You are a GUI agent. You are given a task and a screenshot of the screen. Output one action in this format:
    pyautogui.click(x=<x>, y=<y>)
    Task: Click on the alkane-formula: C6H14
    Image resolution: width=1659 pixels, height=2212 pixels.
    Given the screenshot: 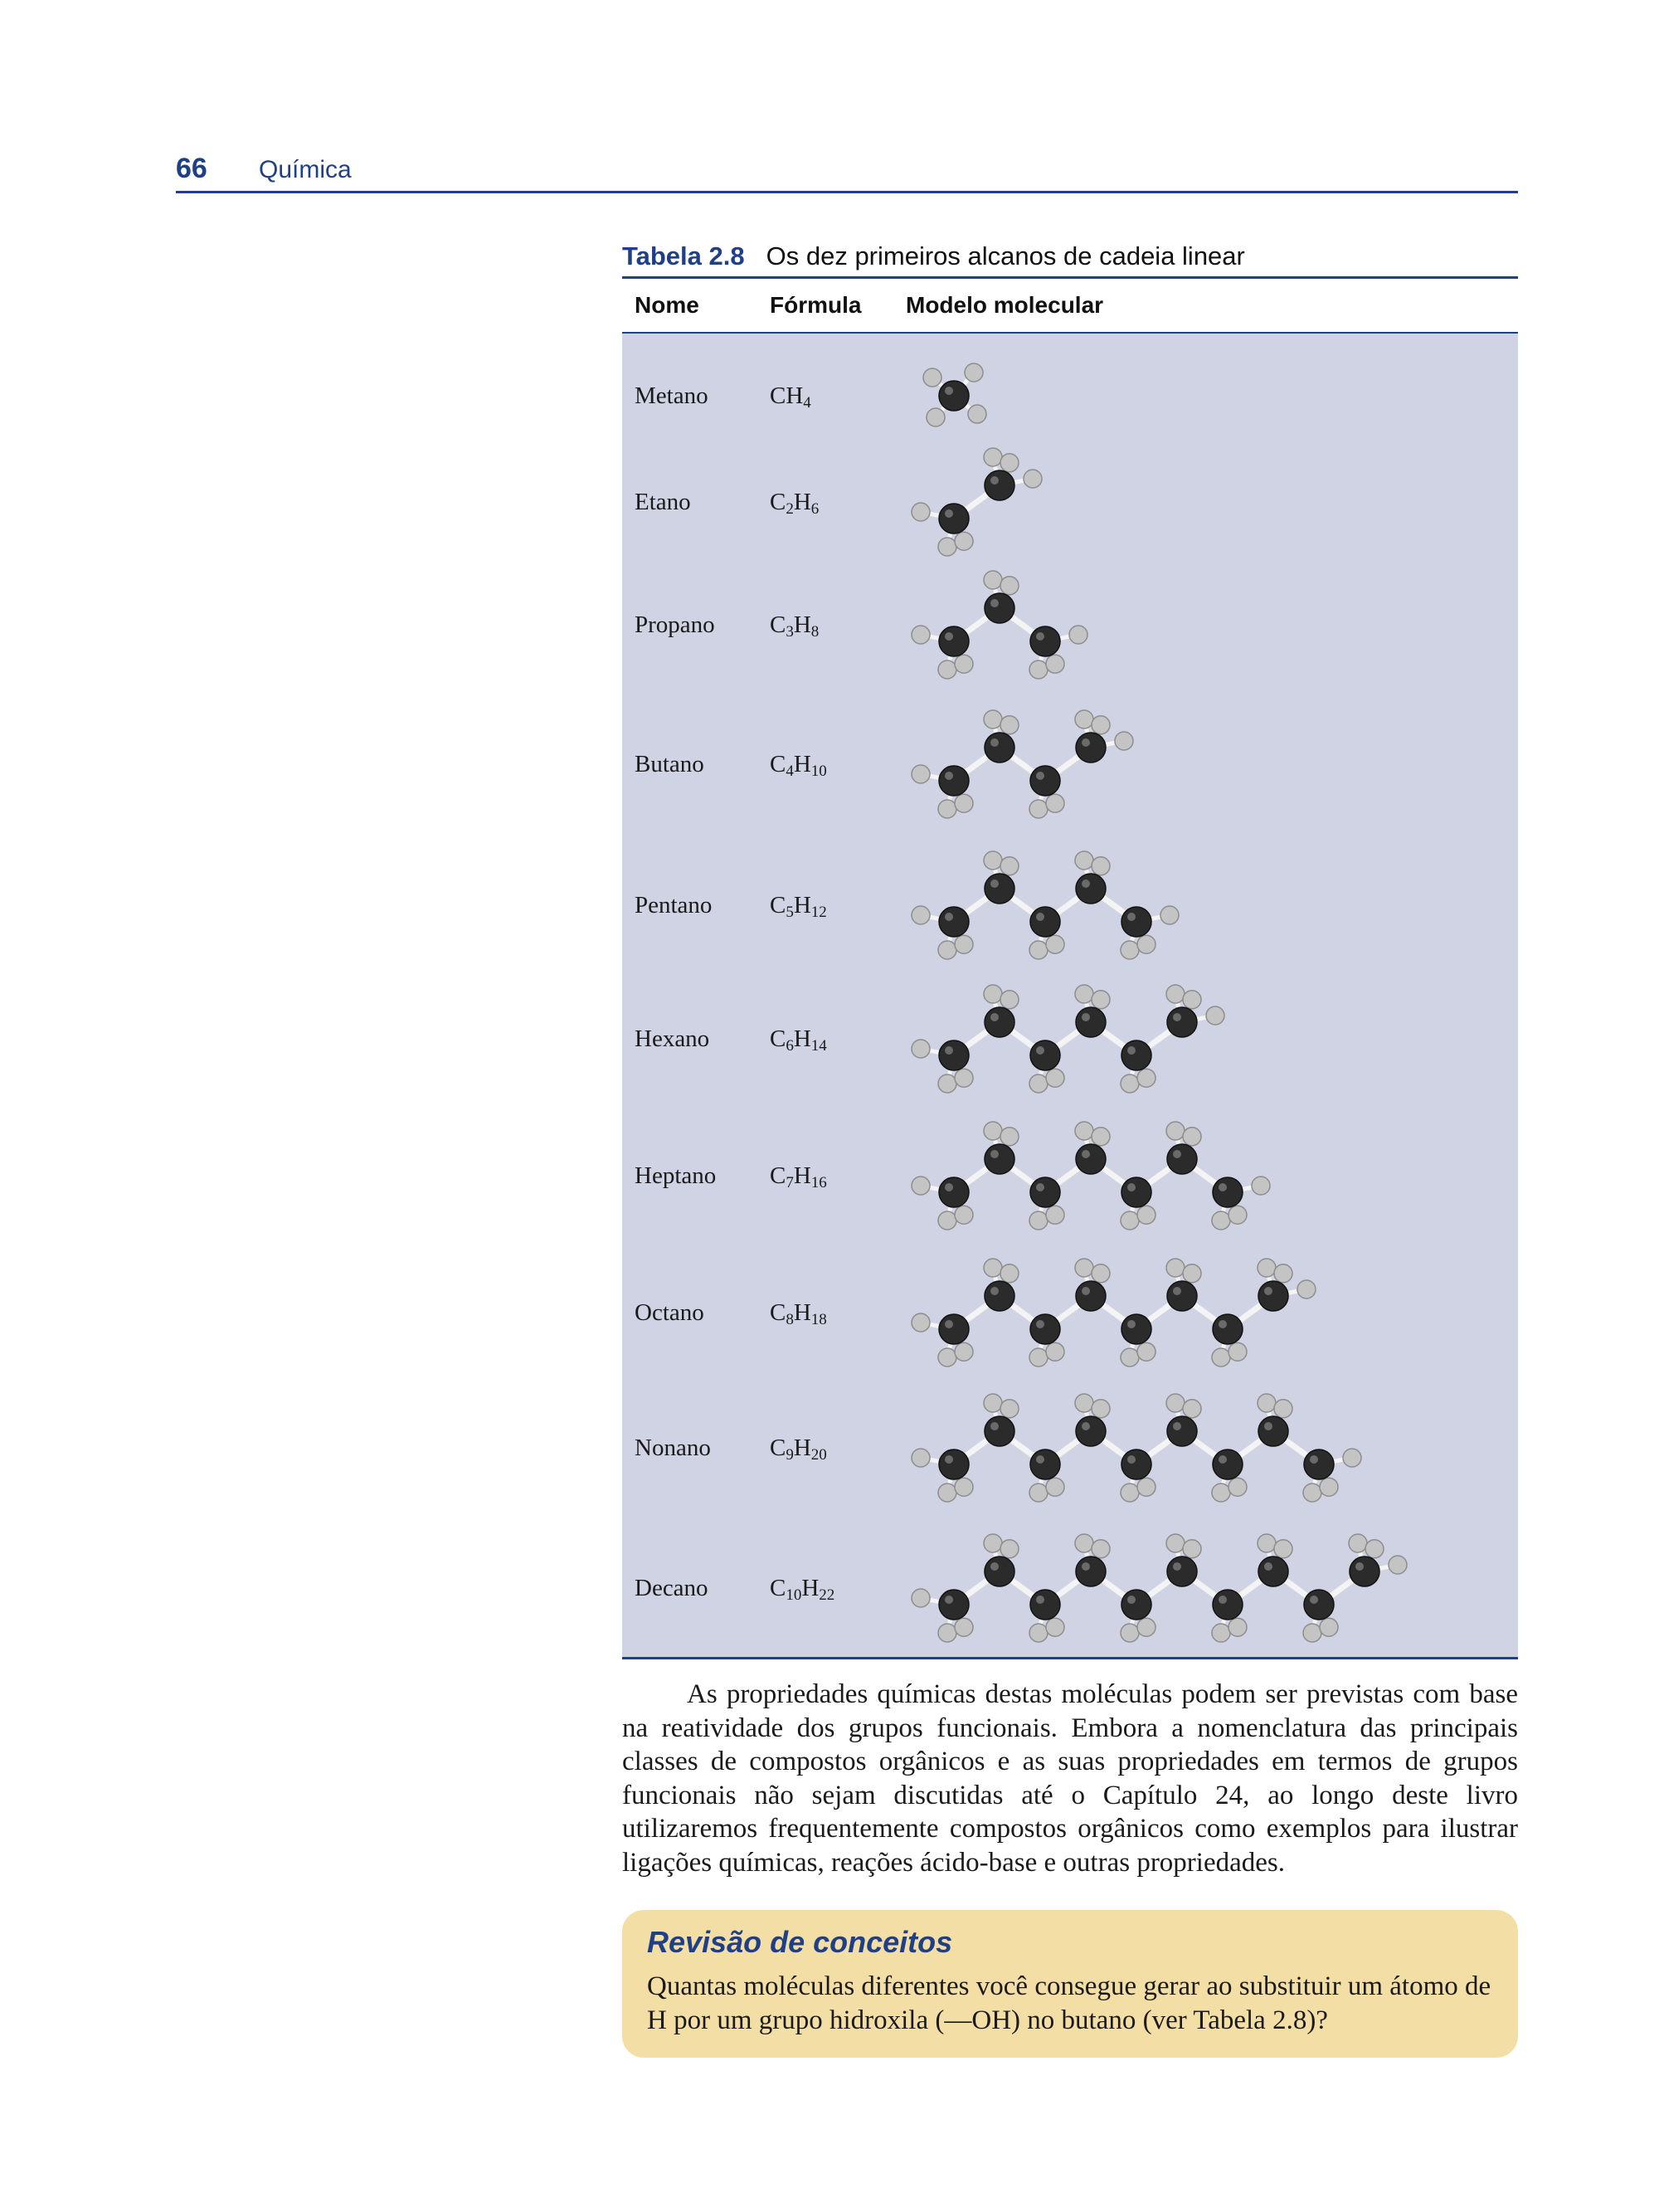 What is the action you would take?
    pyautogui.click(x=798, y=1038)
    